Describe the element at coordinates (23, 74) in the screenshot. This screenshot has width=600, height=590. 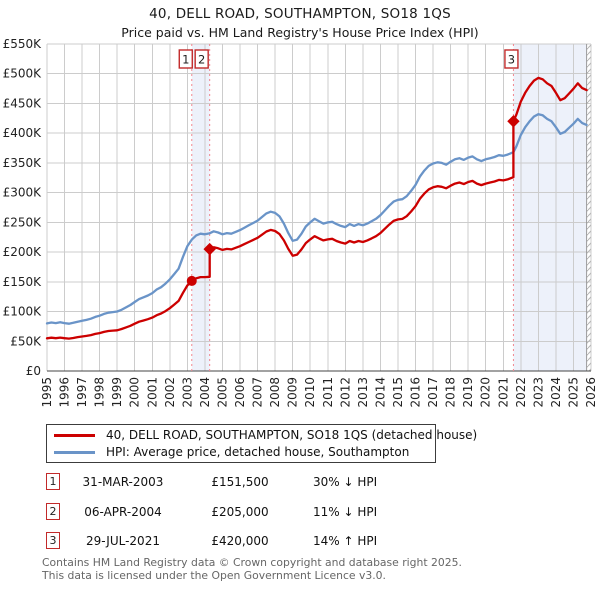
I see `y-tick-label: £500K` at that location.